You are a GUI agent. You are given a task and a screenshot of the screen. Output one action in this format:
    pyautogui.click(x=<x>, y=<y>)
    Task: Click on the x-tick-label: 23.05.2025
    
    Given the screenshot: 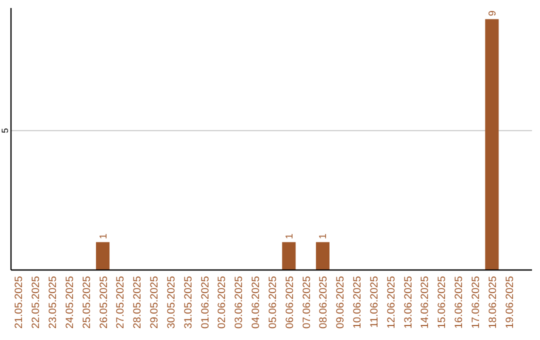 What is the action you would take?
    pyautogui.click(x=52, y=302)
    